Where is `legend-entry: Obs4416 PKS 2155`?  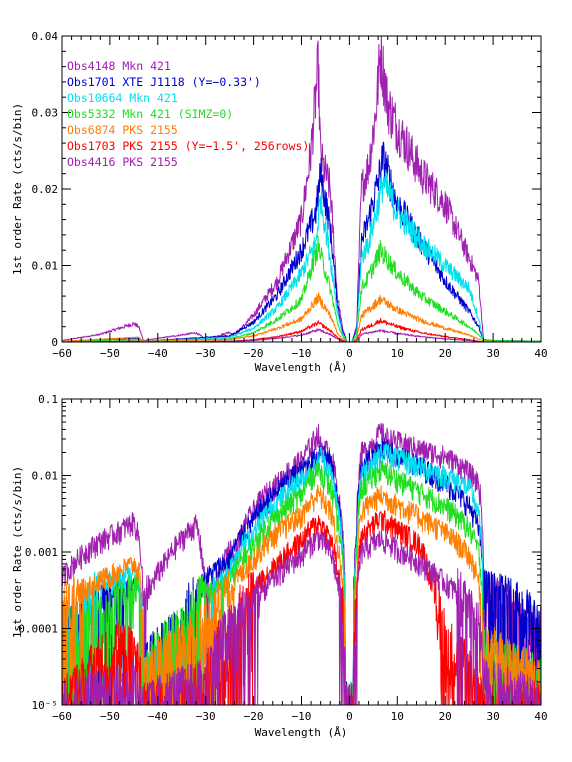 legend-entry: Obs4416 PKS 2155 is located at coordinates (122, 162).